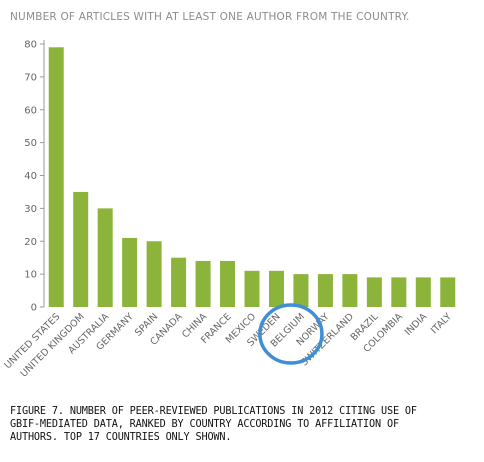 The height and width of the screenshot is (462, 484). What do you see at coordinates (416, 324) in the screenshot?
I see `x-tick-label: INDIA` at bounding box center [416, 324].